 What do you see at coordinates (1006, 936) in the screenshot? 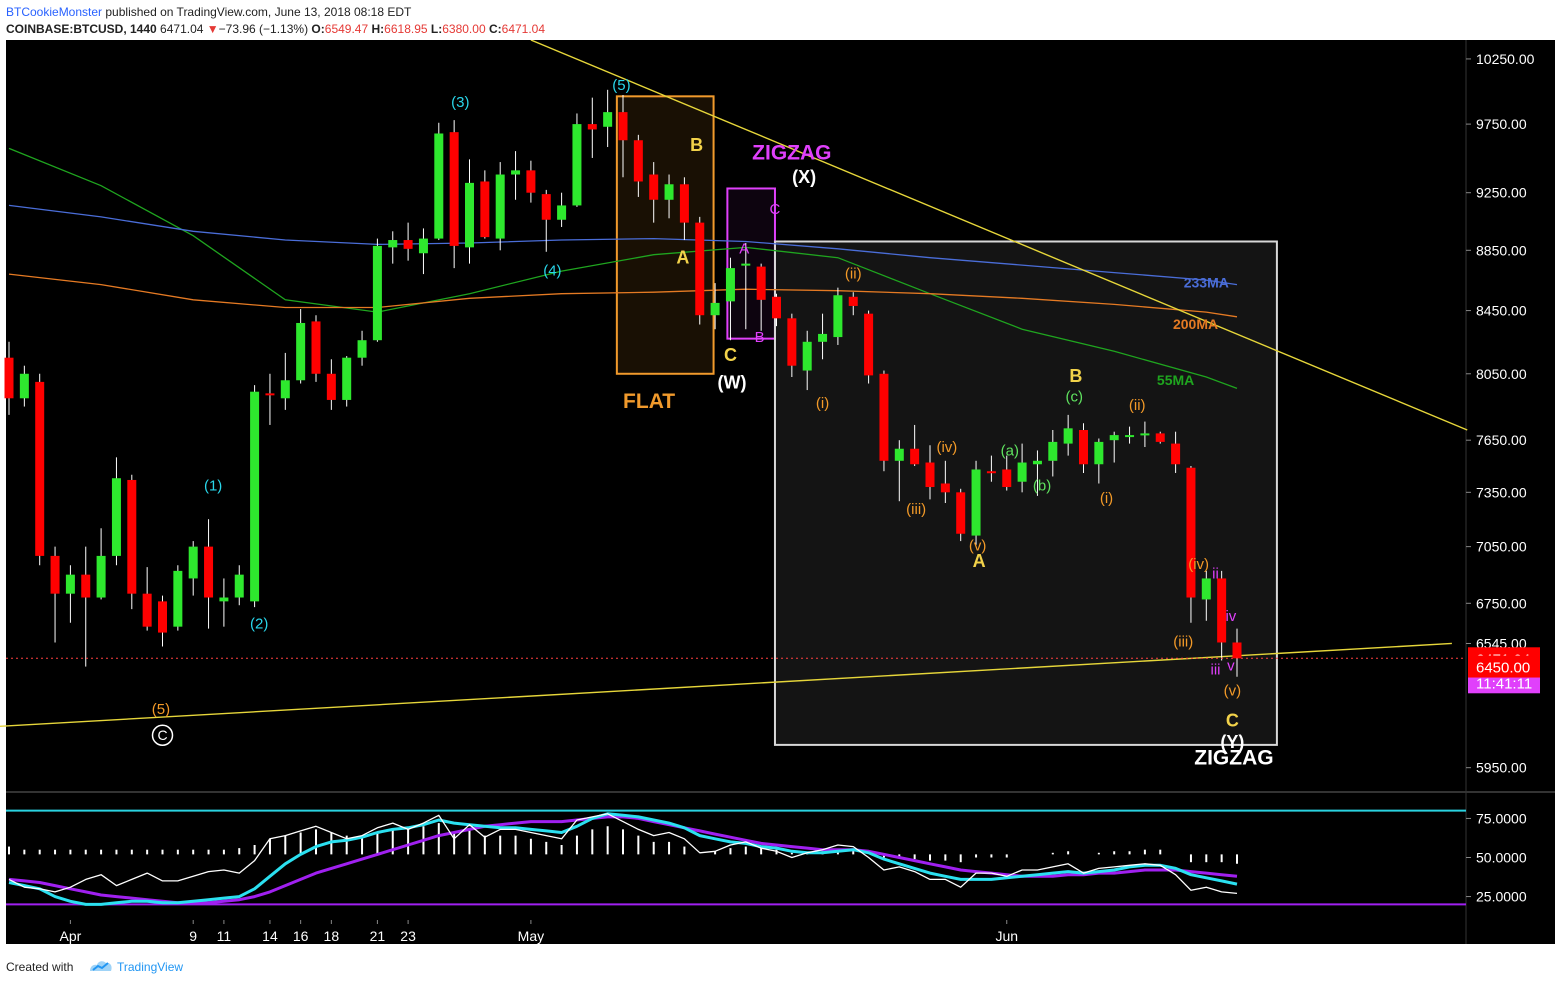
I see `time-axis-tick-label: Jun` at bounding box center [1006, 936].